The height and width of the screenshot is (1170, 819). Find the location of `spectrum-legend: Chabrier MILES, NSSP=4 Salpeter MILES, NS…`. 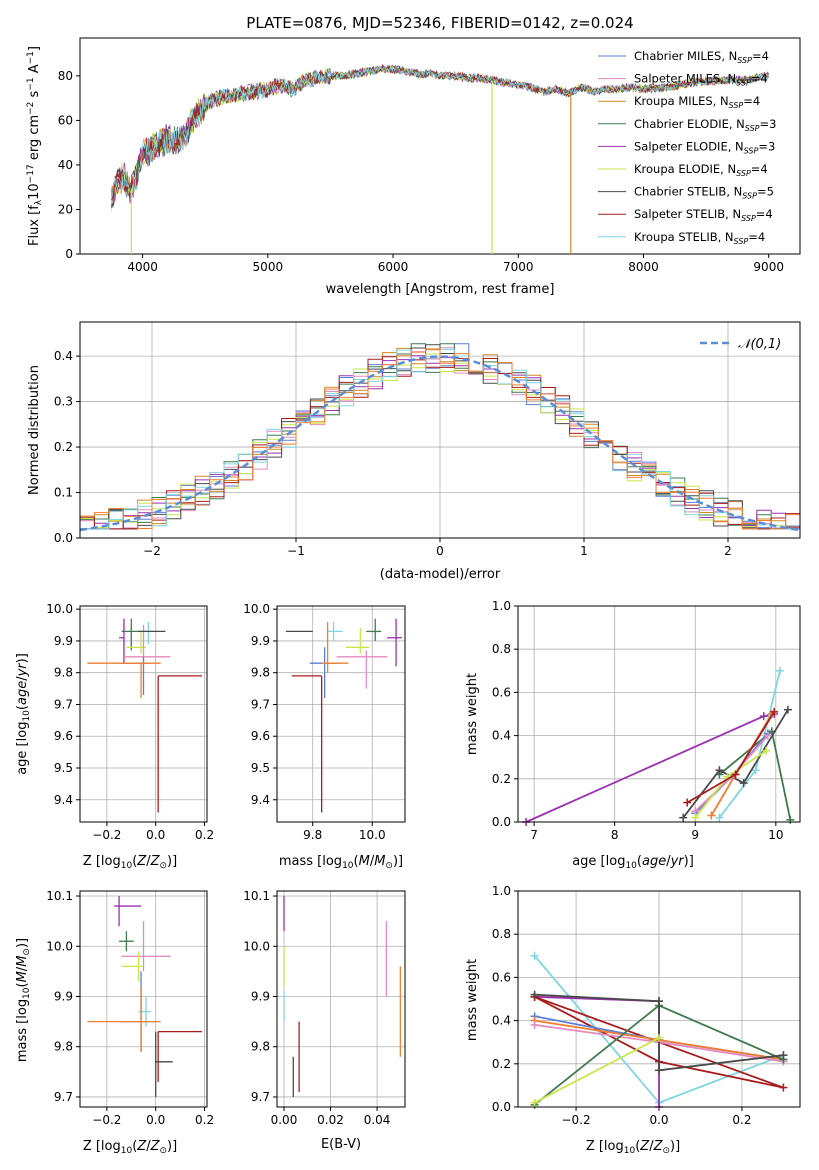

spectrum-legend: Chabrier MILES, NSSP=4 Salpeter MILES, NS… is located at coordinates (687, 147).